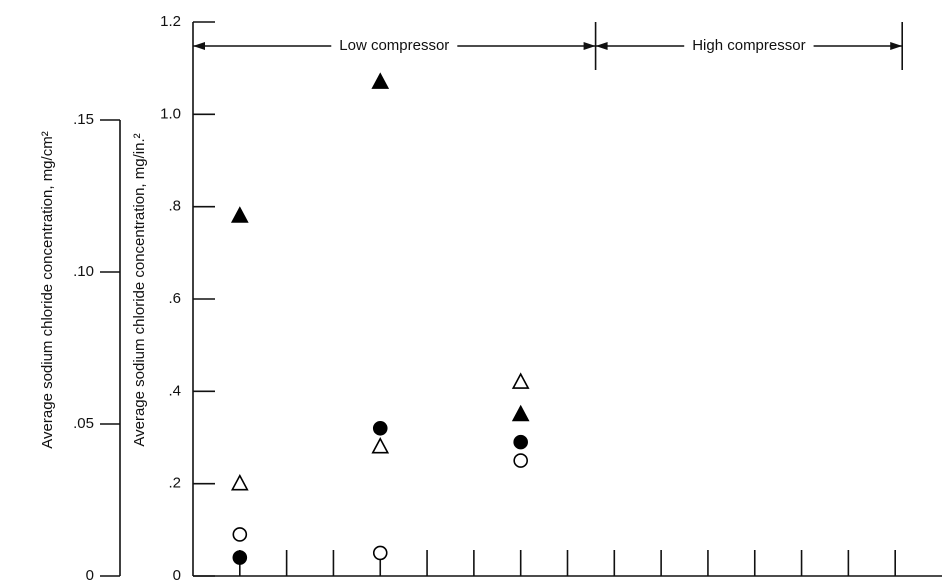  I want to click on y-tick-label: .2, so click(174, 483).